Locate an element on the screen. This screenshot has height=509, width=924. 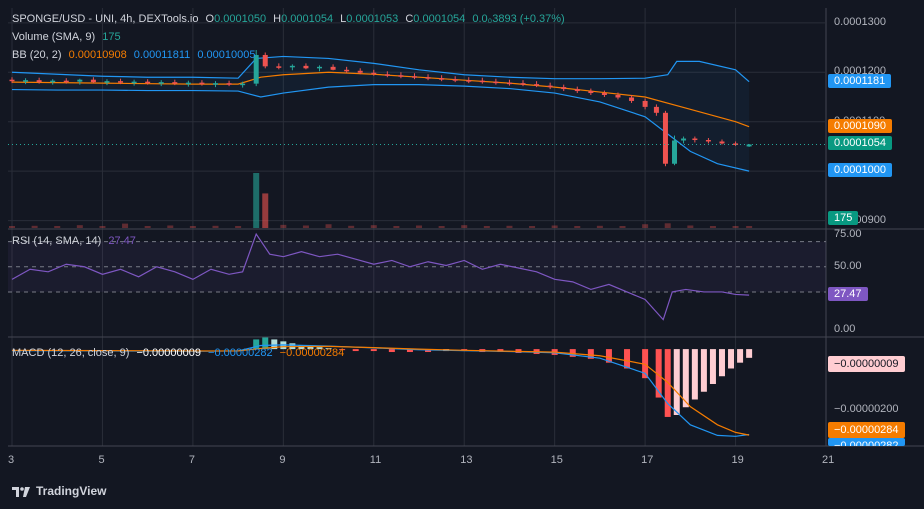
rsi-value: 27.47 is located at coordinates (122, 241).